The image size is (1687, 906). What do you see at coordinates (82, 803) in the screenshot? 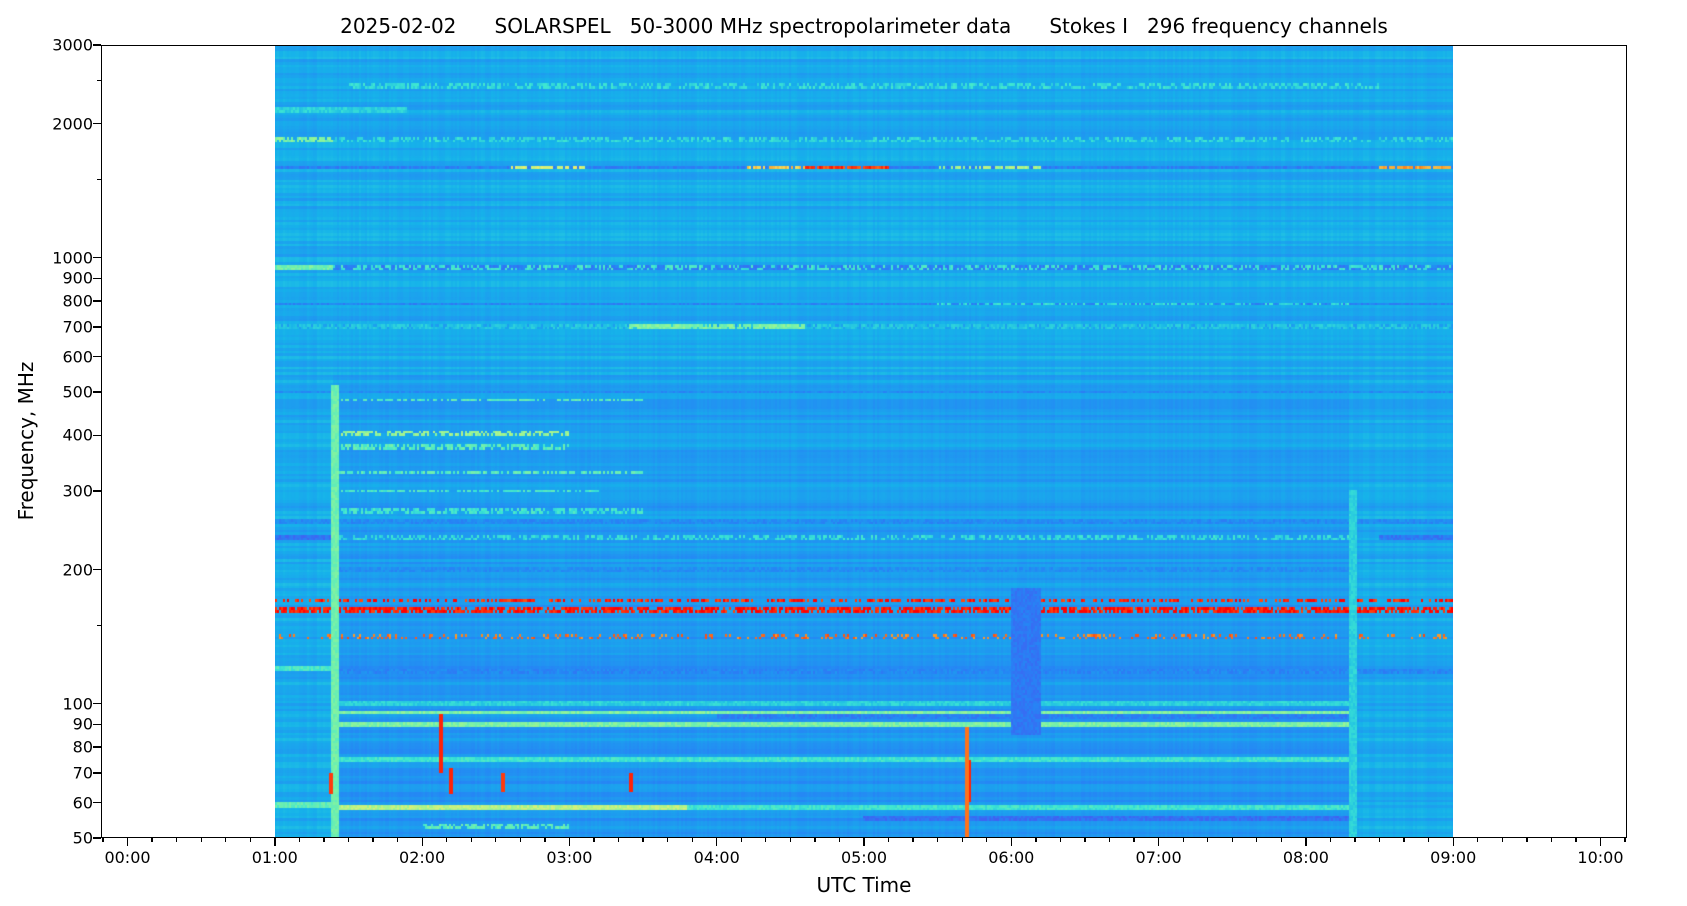
I see `y-tick-label: 60` at bounding box center [82, 803].